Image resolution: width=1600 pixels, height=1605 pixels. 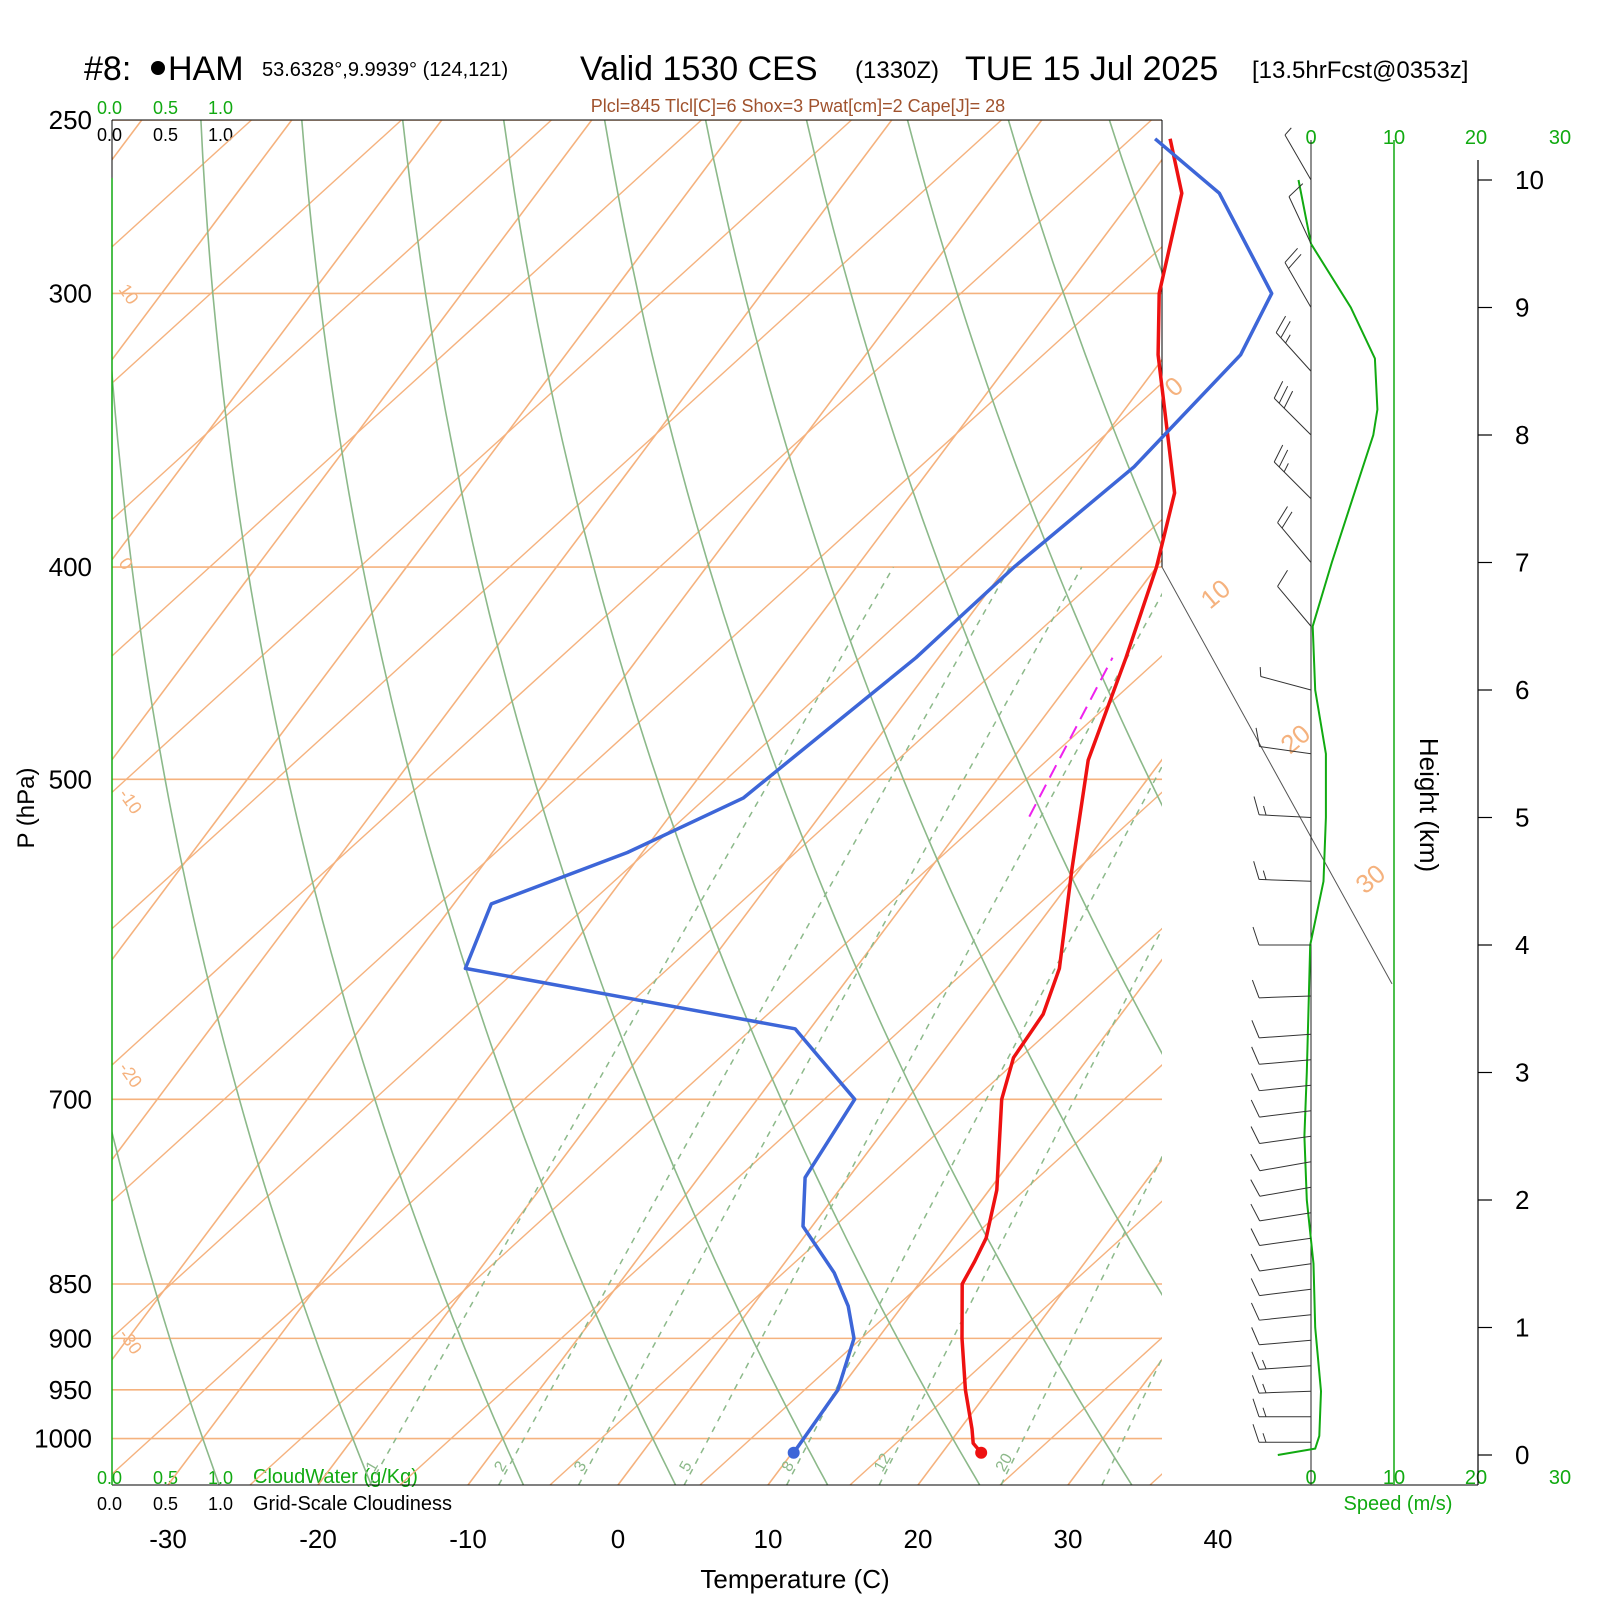 I want to click on height-tick-label: 10, so click(x=1529, y=180).